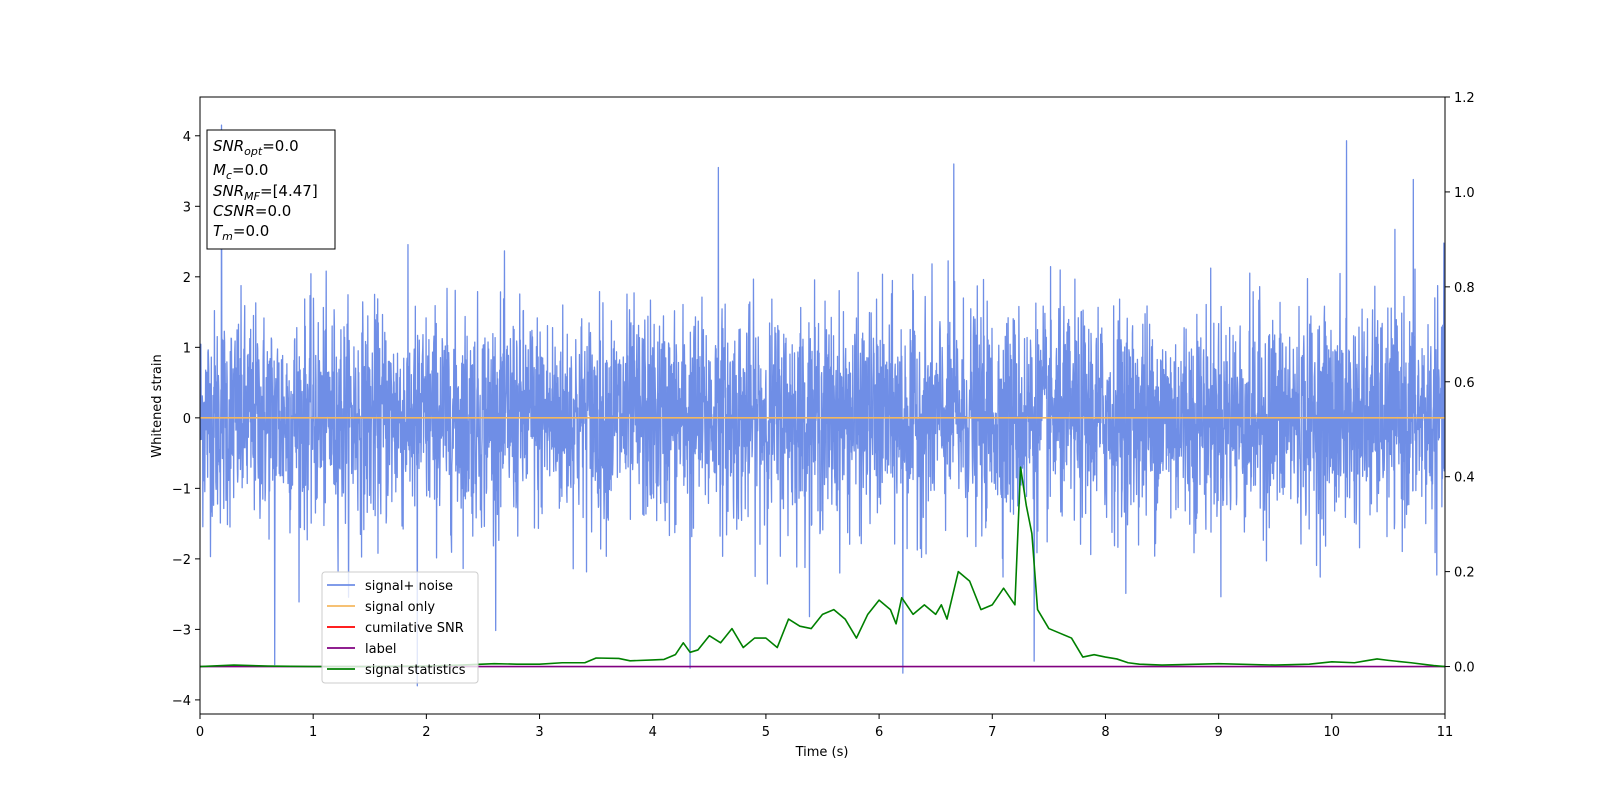  What do you see at coordinates (218, 231) in the screenshot?
I see `annotation-symbol: T` at bounding box center [218, 231].